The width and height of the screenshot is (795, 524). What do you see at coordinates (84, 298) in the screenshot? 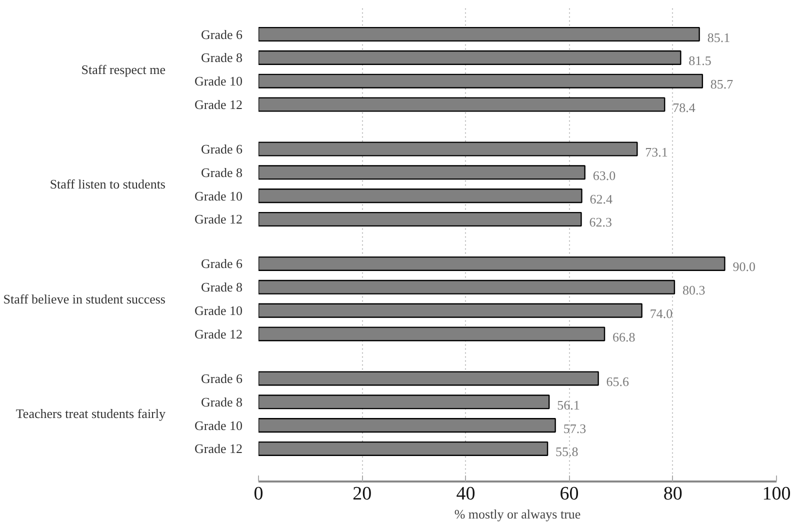
I see `text: Staff believe in student success` at bounding box center [84, 298].